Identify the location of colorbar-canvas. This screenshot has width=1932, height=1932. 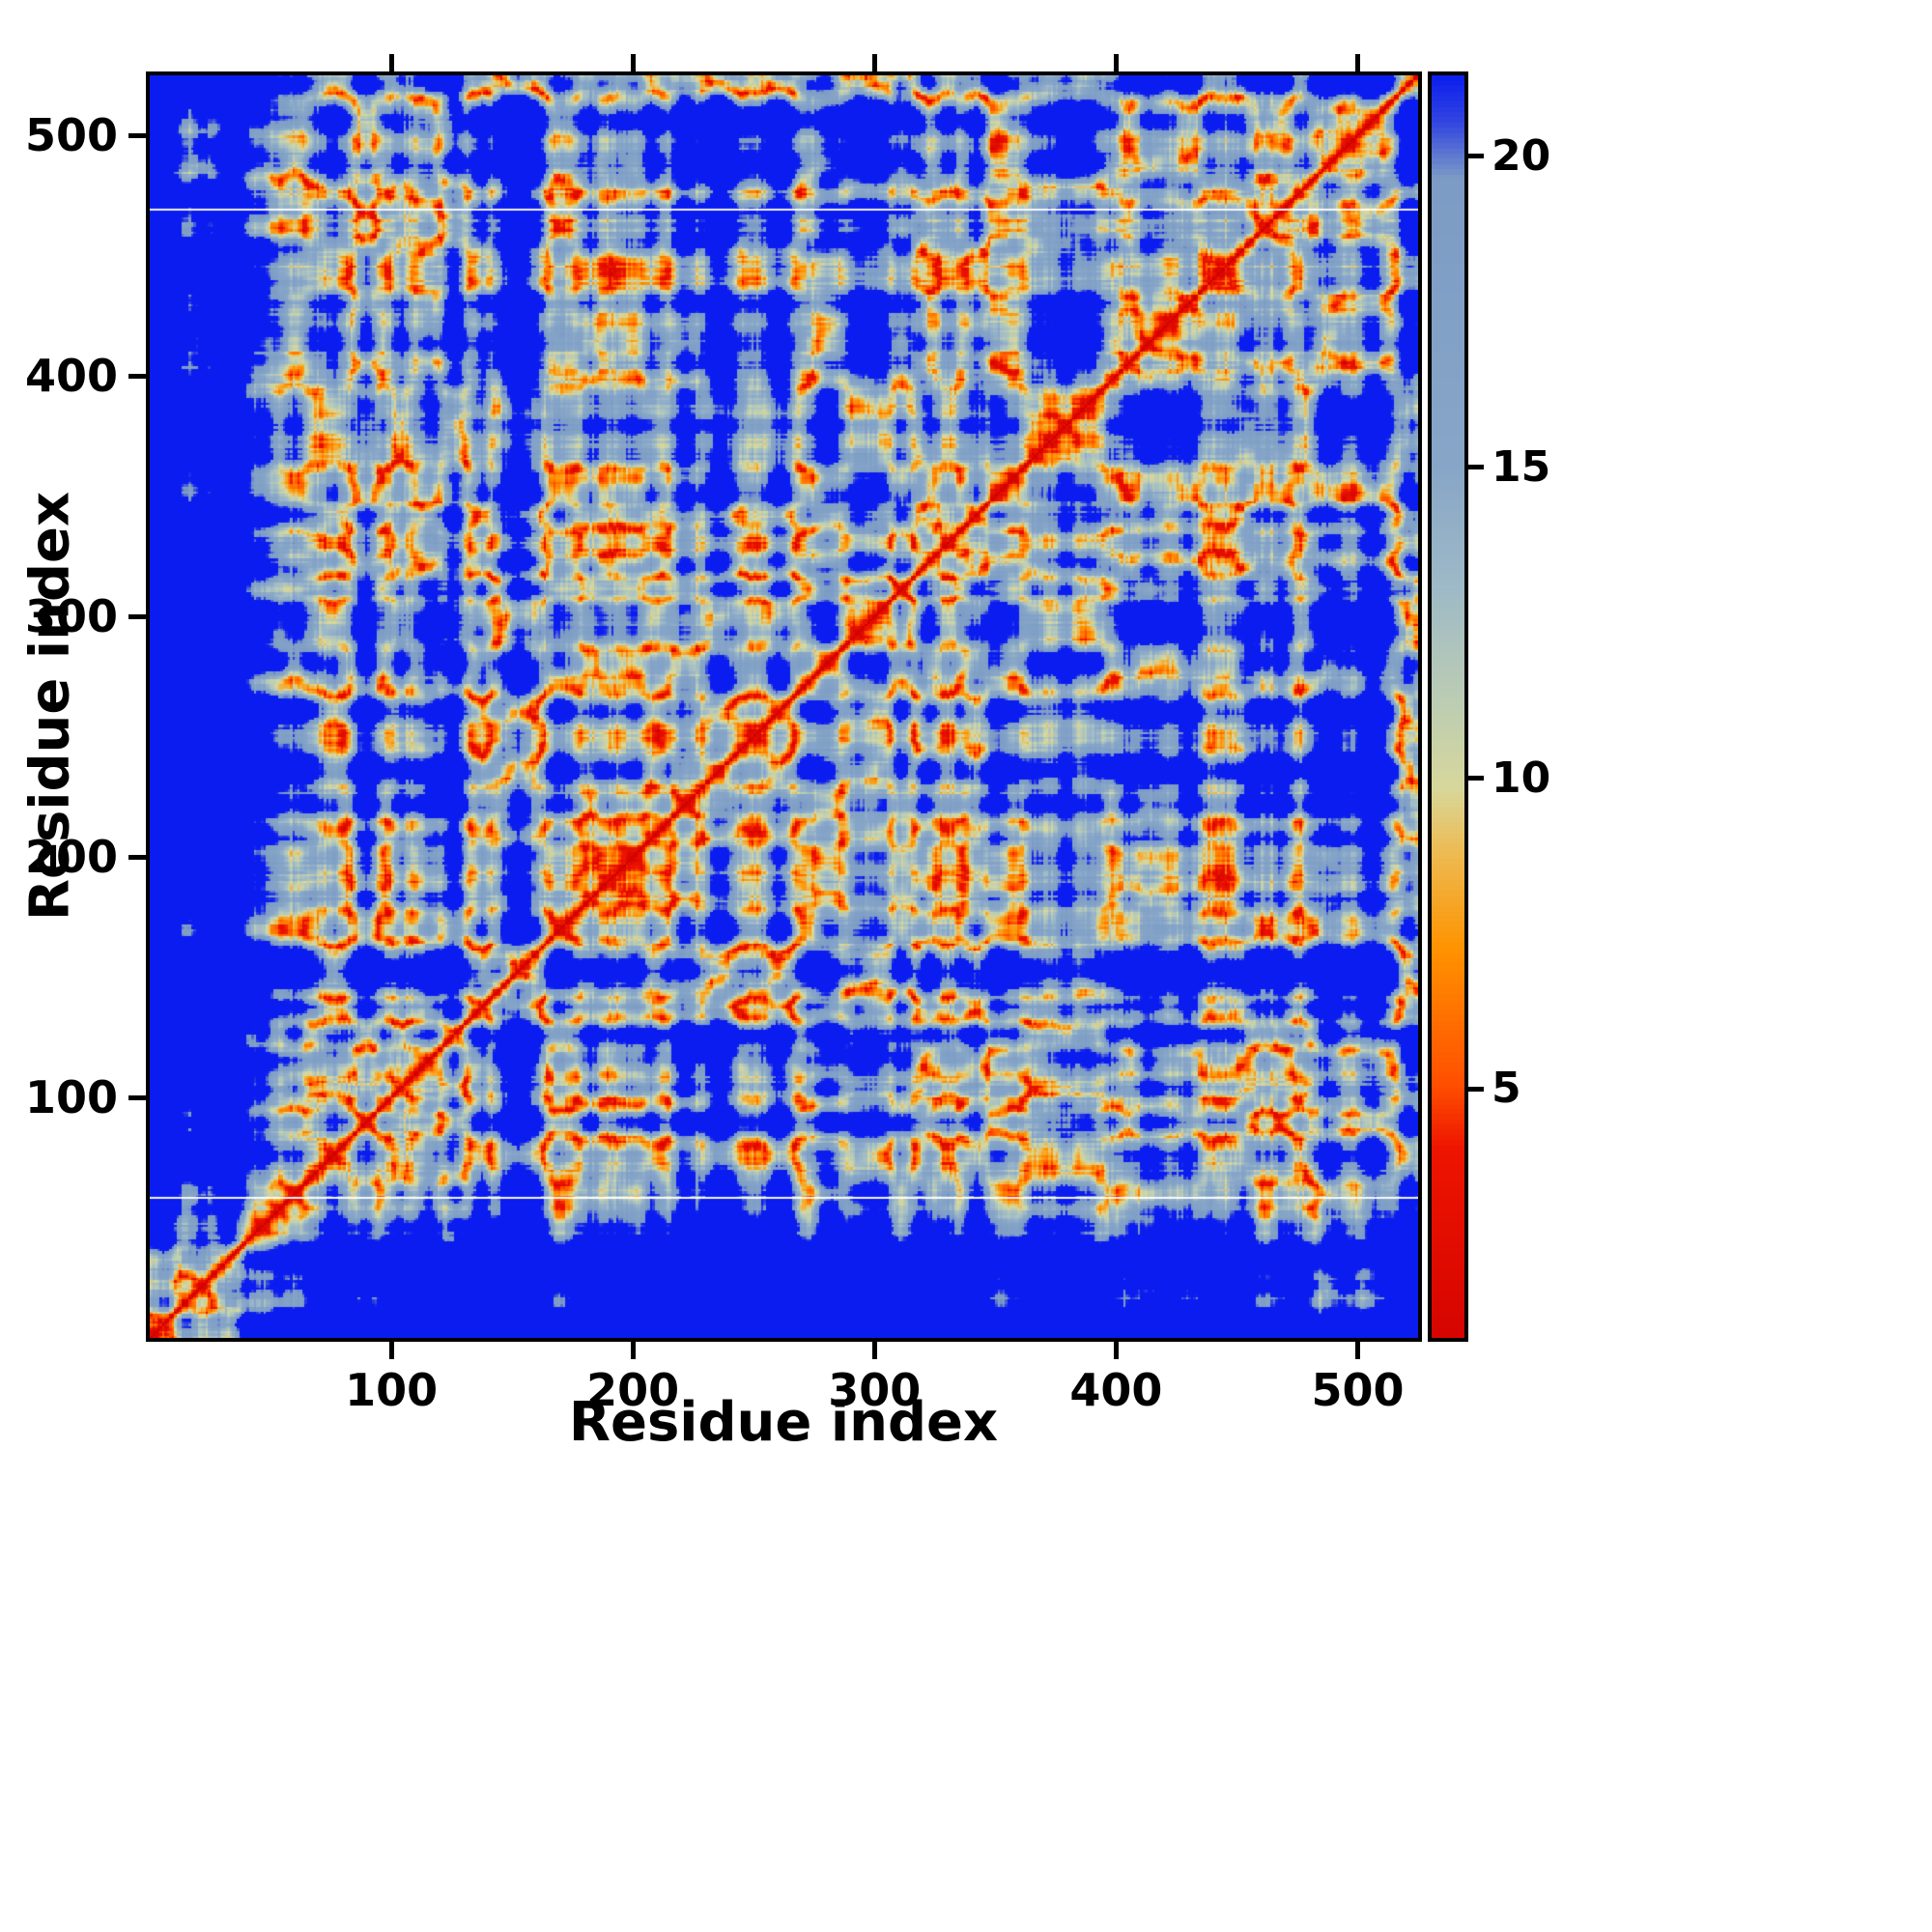
(1448, 706).